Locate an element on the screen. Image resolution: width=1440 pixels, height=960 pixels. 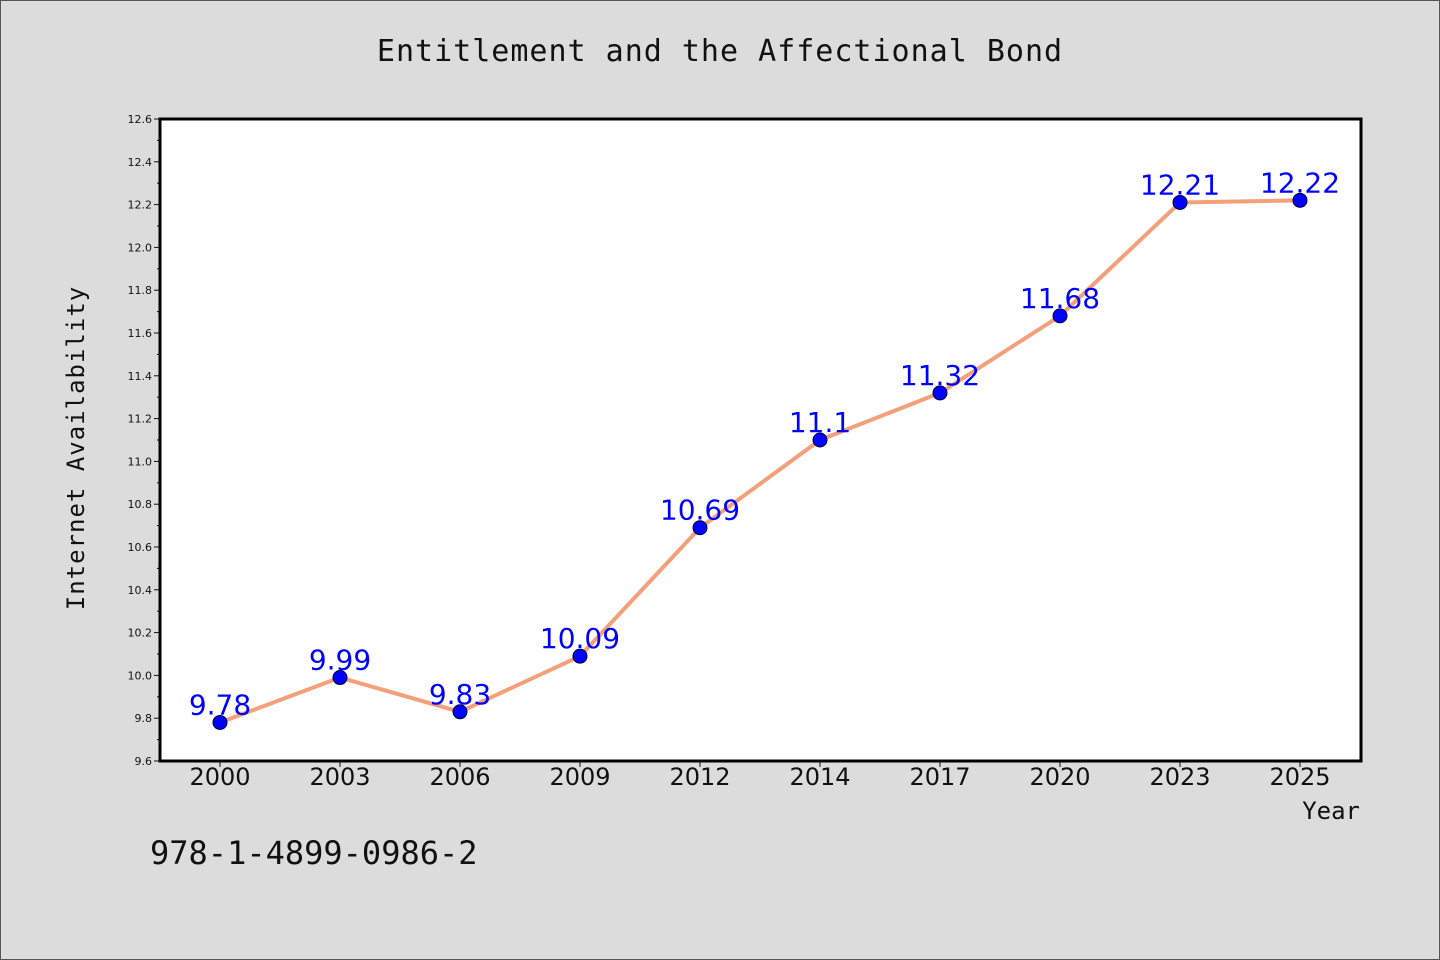
y-tick-label: 10.4 is located at coordinates (140, 590).